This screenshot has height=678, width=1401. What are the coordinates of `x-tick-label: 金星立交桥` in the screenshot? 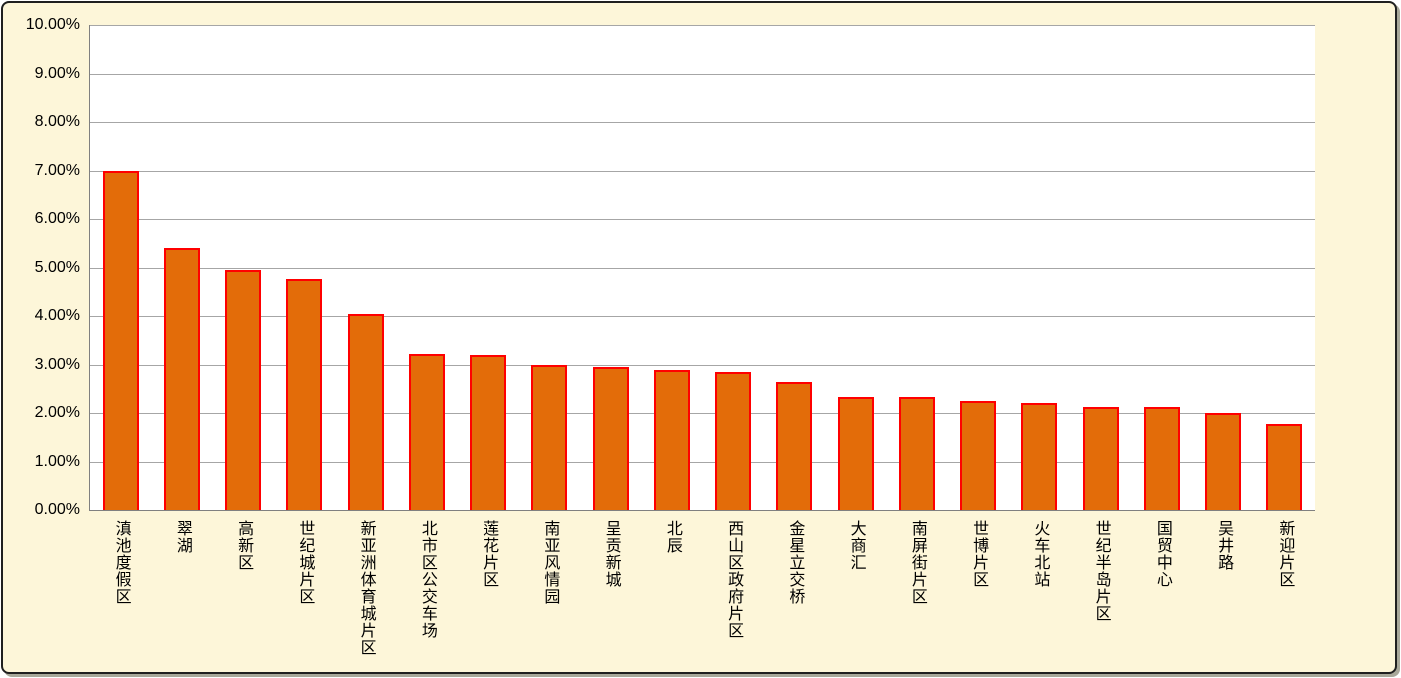 It's located at (795, 562).